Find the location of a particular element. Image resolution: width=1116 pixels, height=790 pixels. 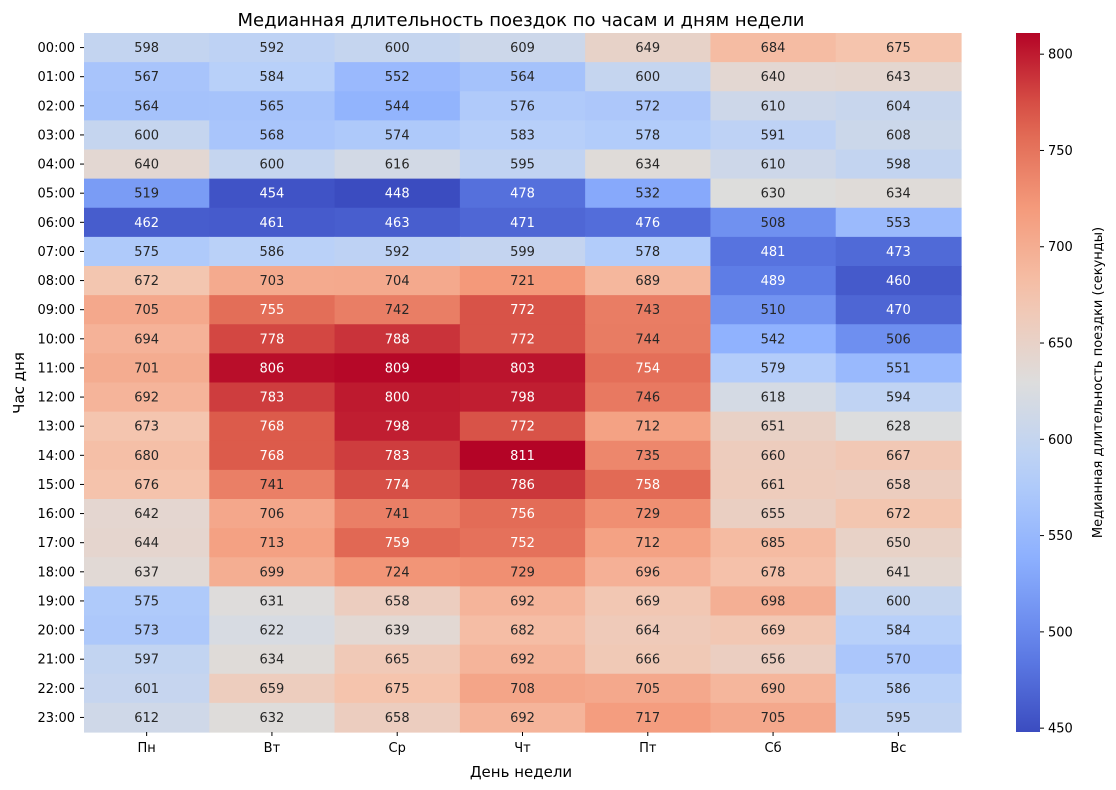

cell-value-label: 742 is located at coordinates (397, 310).